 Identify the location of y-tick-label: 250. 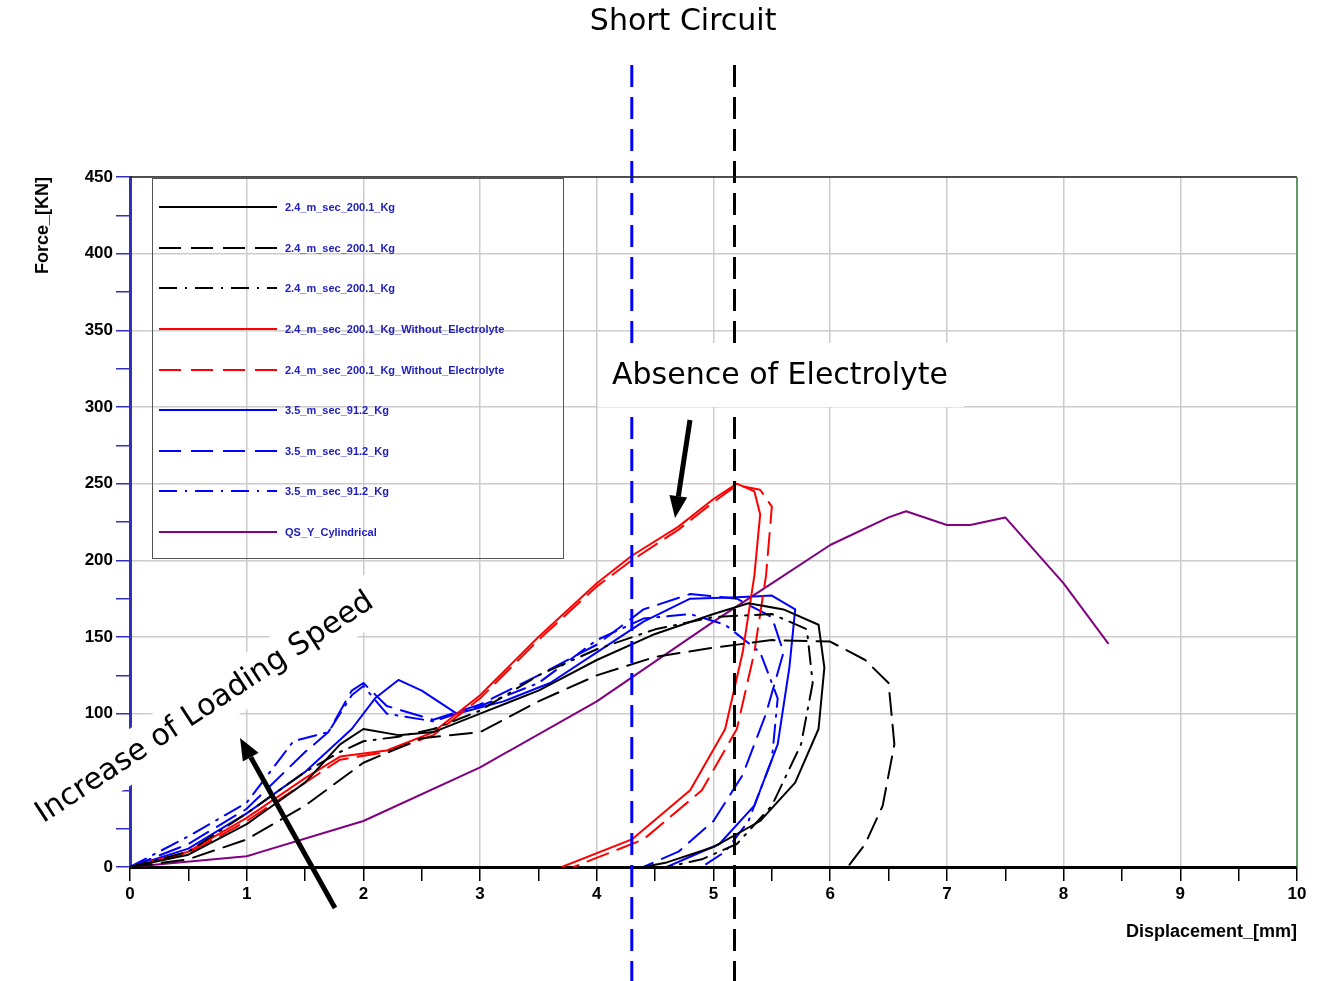
(98, 483).